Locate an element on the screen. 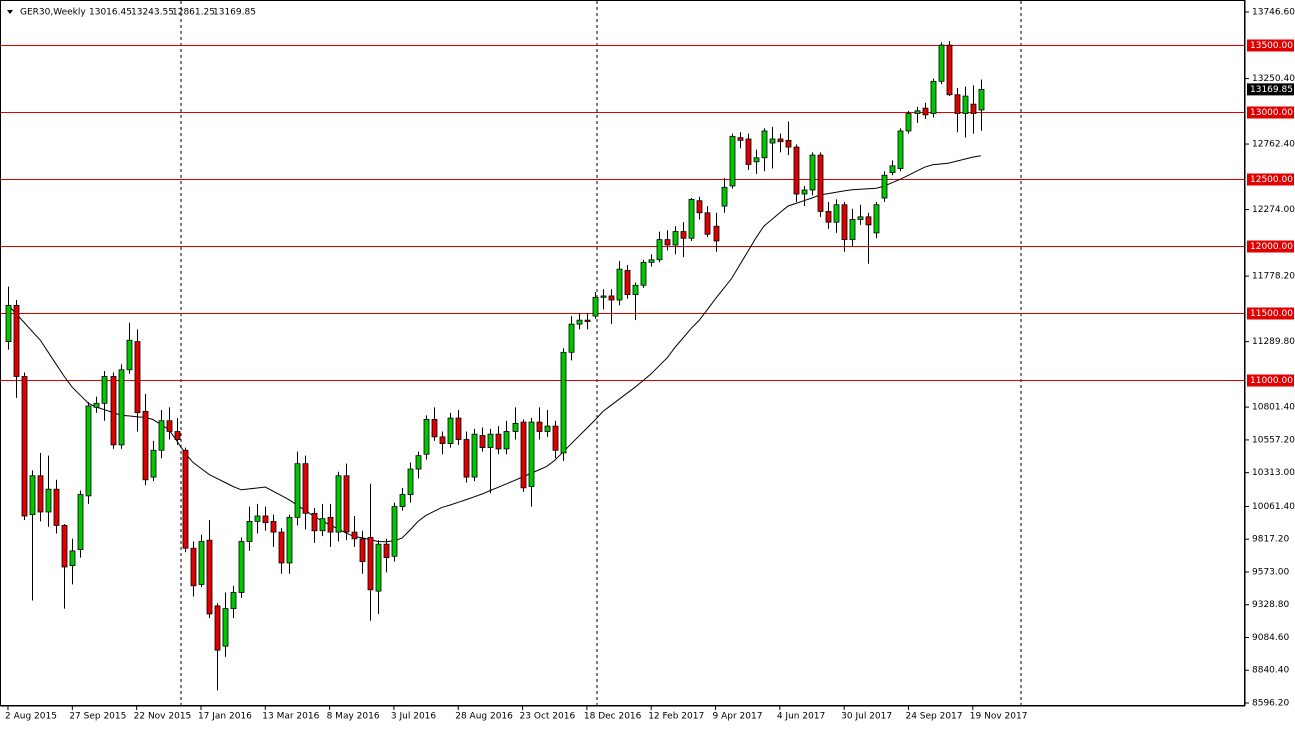 The height and width of the screenshot is (729, 1295). x-tick-label: 22 Nov 2015 is located at coordinates (163, 717).